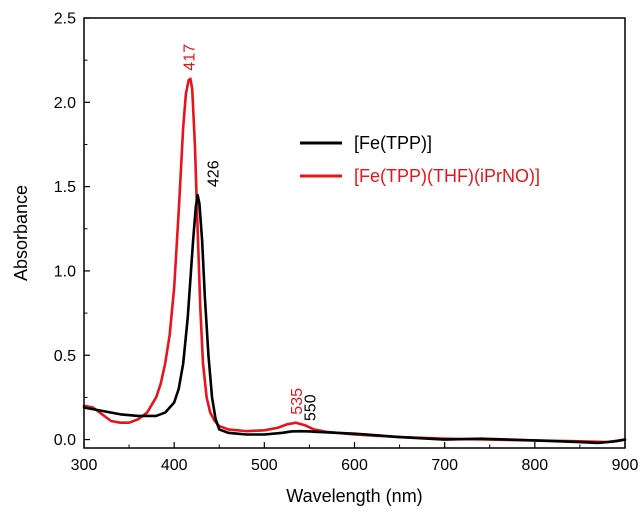 This screenshot has height=513, width=640. Describe the element at coordinates (21, 233) in the screenshot. I see `y-axis-title: Absorbance` at that location.